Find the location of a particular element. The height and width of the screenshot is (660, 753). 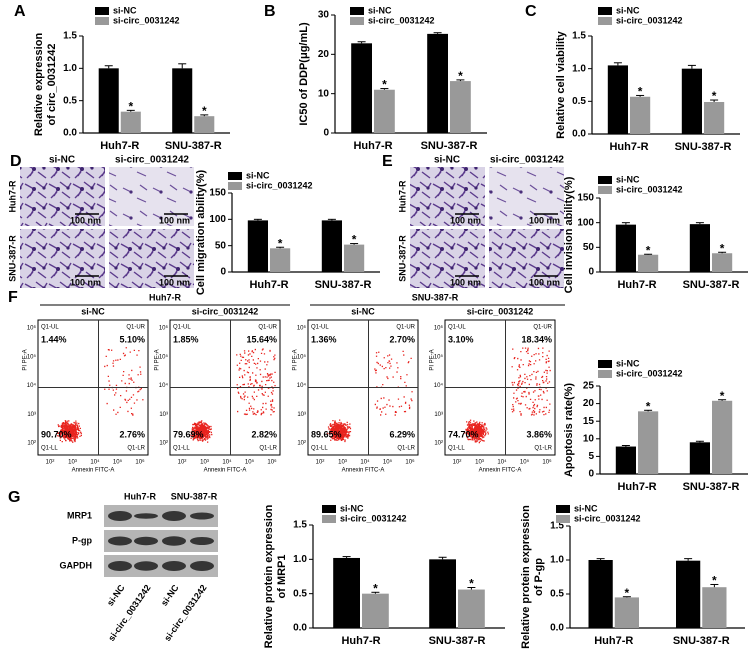

quadrant-percent: 1.85% is located at coordinates (186, 339).